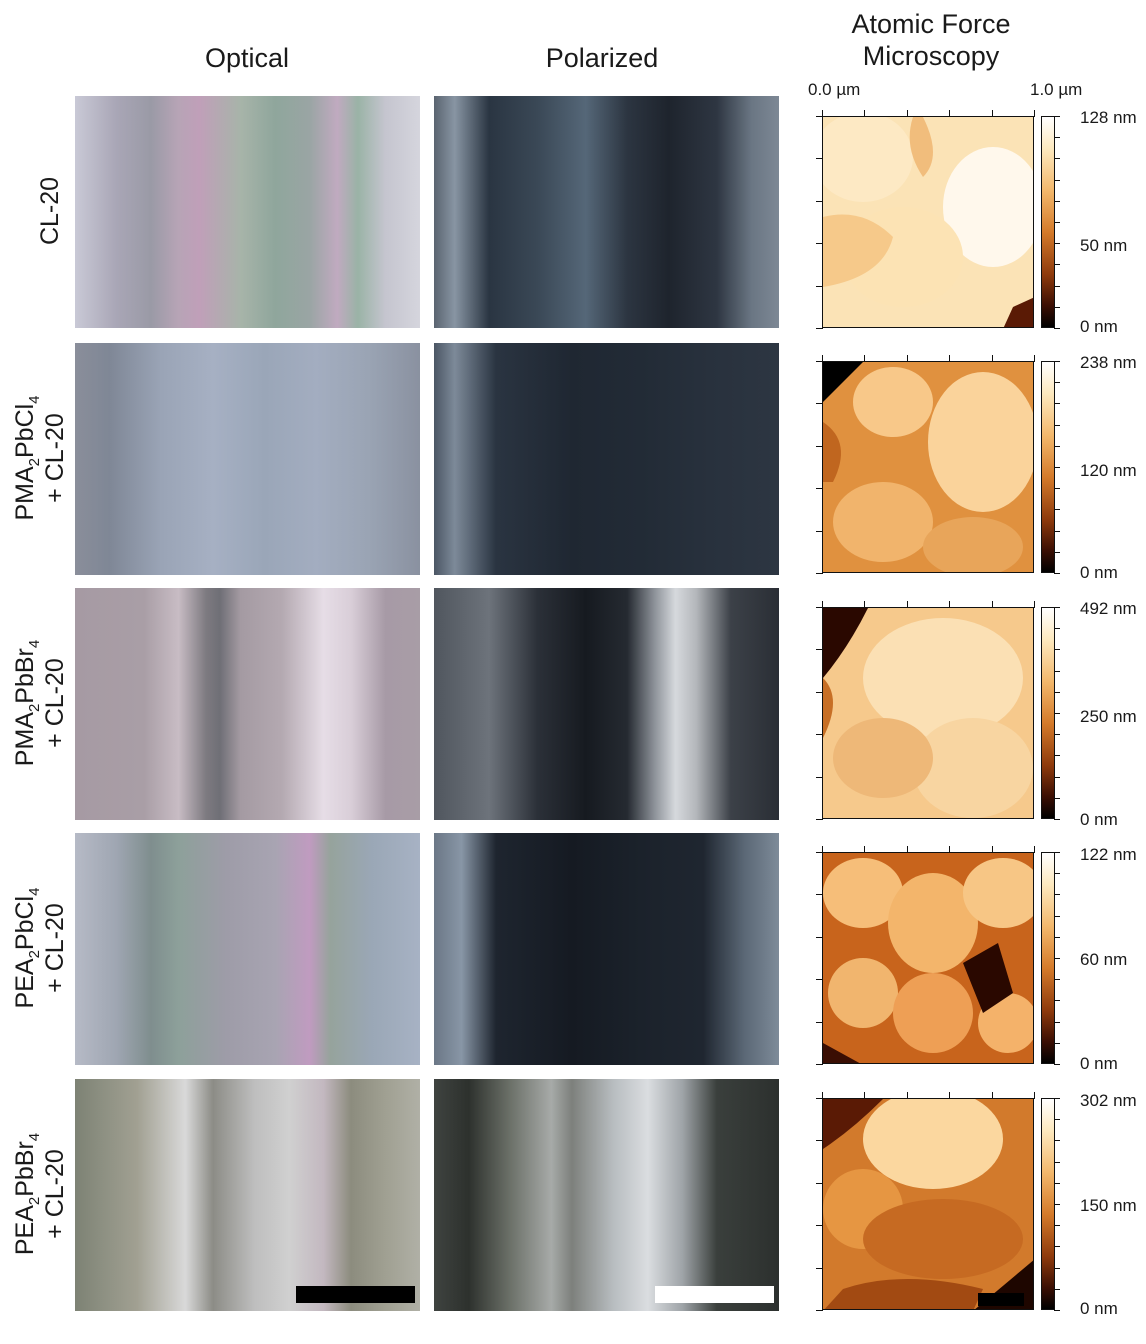 This screenshot has width=1146, height=1344. What do you see at coordinates (931, 40) in the screenshot?
I see `afm-column-header: Atomic Force Microscopy` at bounding box center [931, 40].